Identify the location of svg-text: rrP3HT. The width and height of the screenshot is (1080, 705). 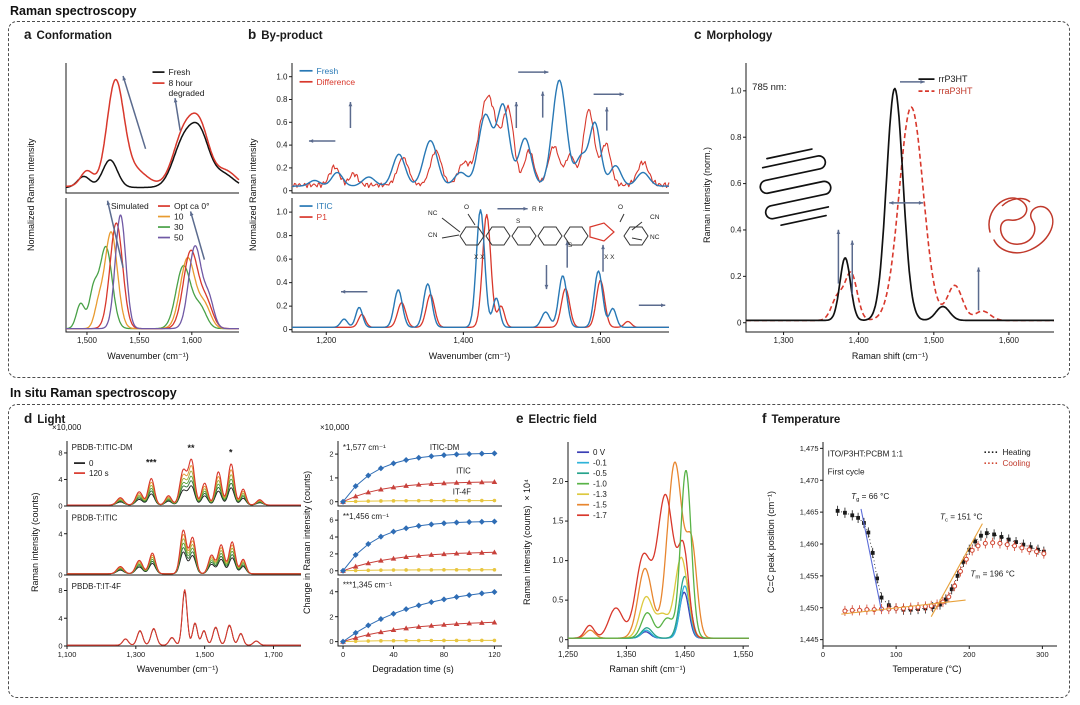
(953, 79).